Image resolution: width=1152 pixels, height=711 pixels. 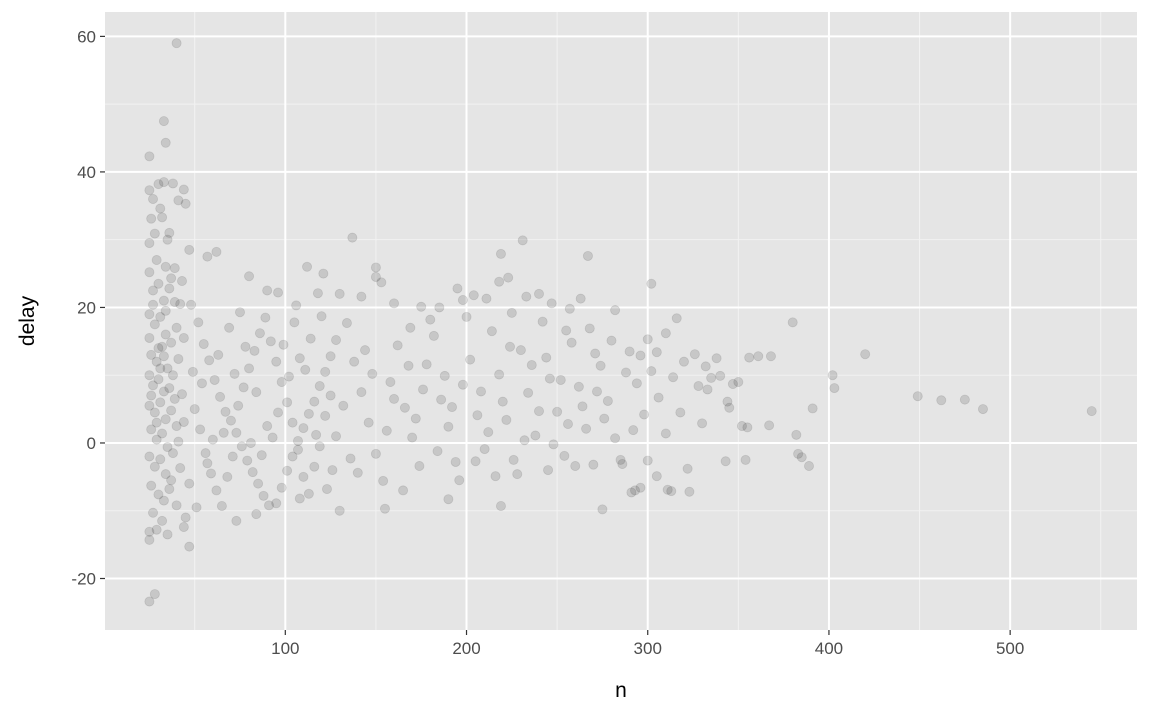 What do you see at coordinates (285, 648) in the screenshot?
I see `x-tick-label: 100` at bounding box center [285, 648].